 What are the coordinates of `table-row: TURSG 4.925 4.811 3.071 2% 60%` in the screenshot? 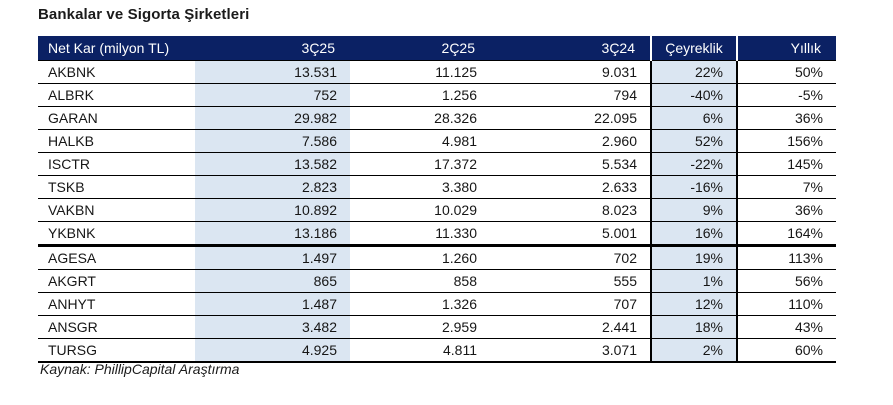 It's located at (437, 350).